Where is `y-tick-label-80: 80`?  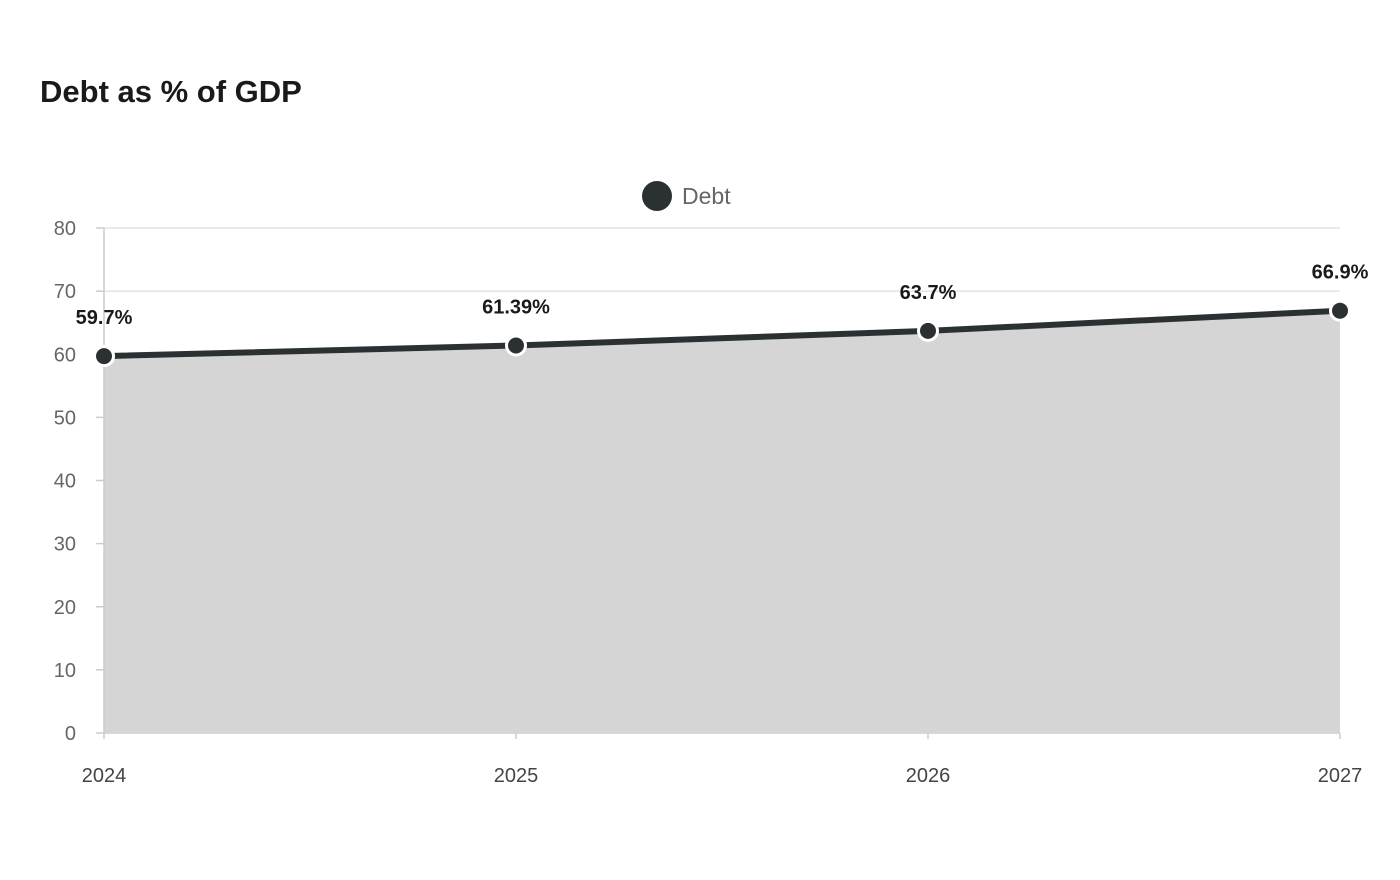
y-tick-label-80: 80 is located at coordinates (65, 229).